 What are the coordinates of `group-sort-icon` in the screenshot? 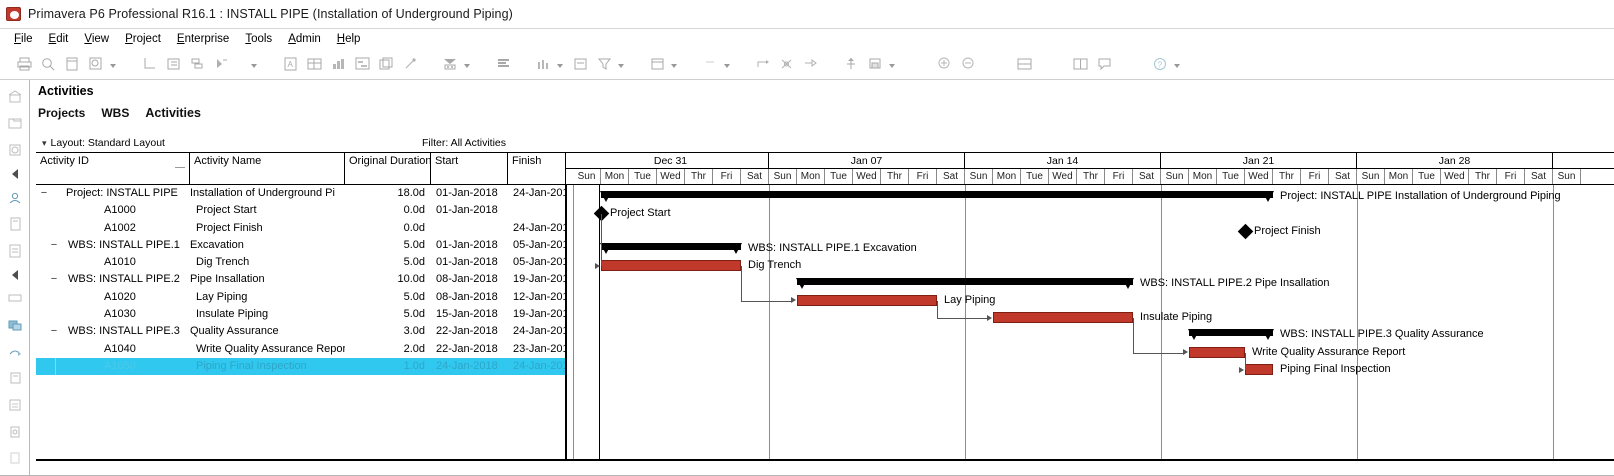 It's located at (503, 64).